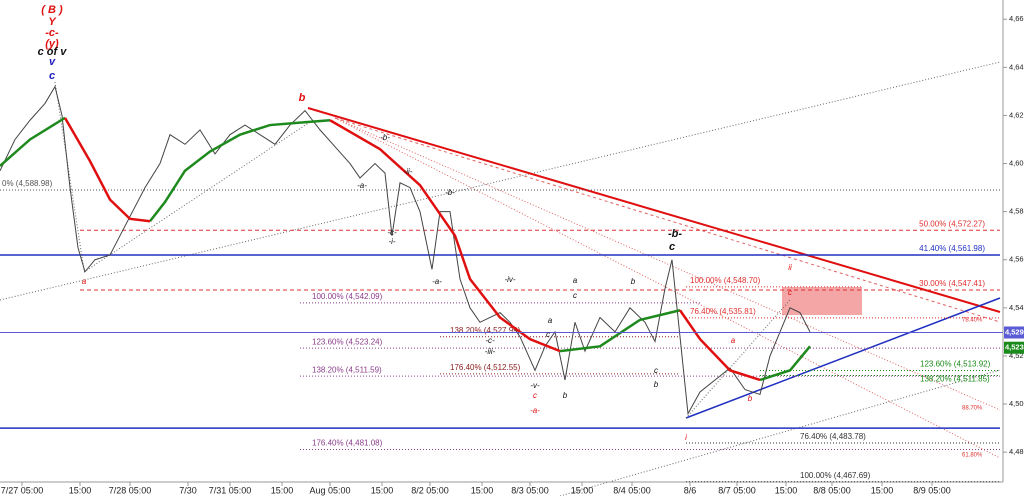 The image size is (1024, 496). Describe the element at coordinates (833, 436) in the screenshot. I see `level-label: 76.40% (4,483.78)` at that location.